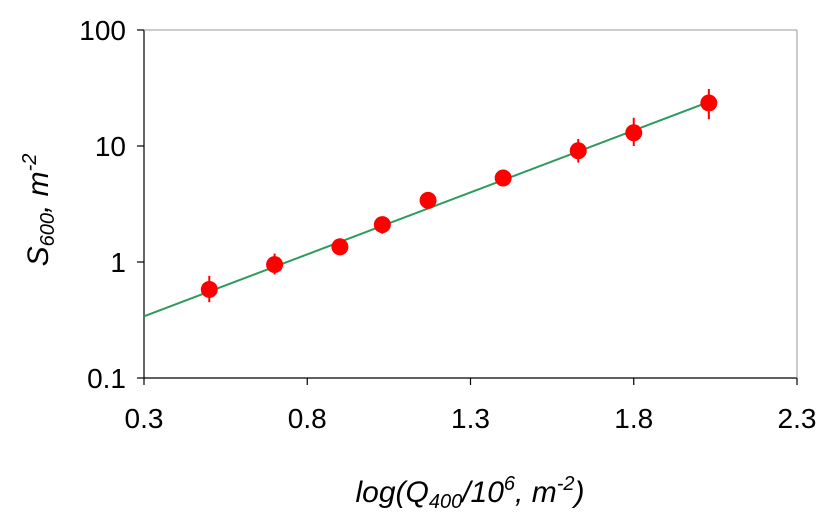 The height and width of the screenshot is (522, 830). I want to click on y-tick-label: 10, so click(110, 146).